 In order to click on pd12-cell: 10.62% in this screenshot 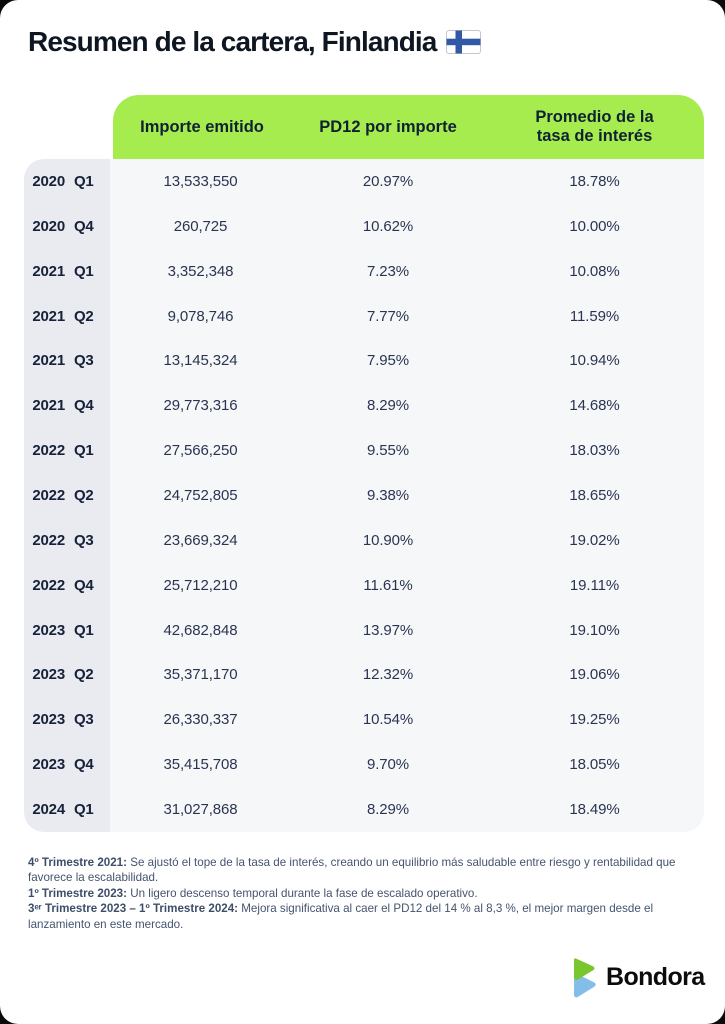, I will do `click(388, 226)`.